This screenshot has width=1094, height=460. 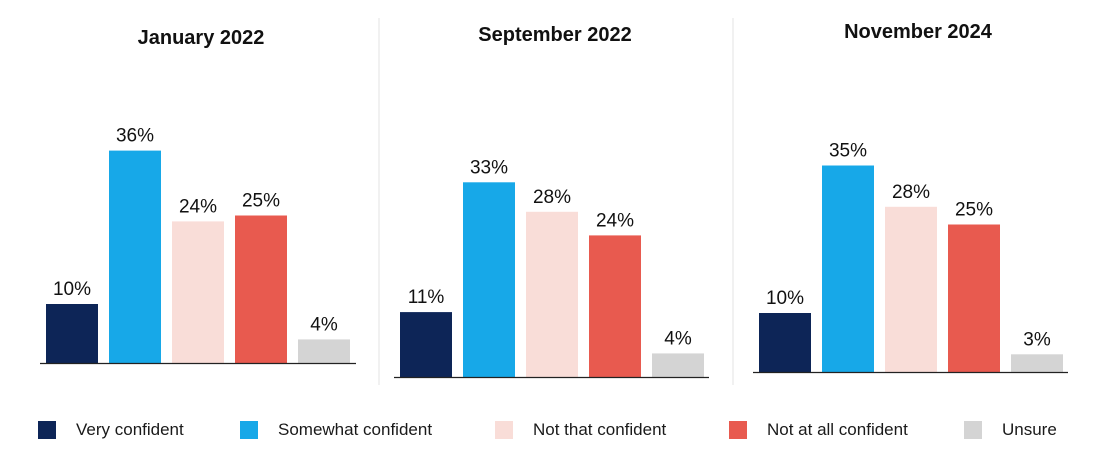 I want to click on data-label-somewhat-confident: 33%, so click(x=489, y=167).